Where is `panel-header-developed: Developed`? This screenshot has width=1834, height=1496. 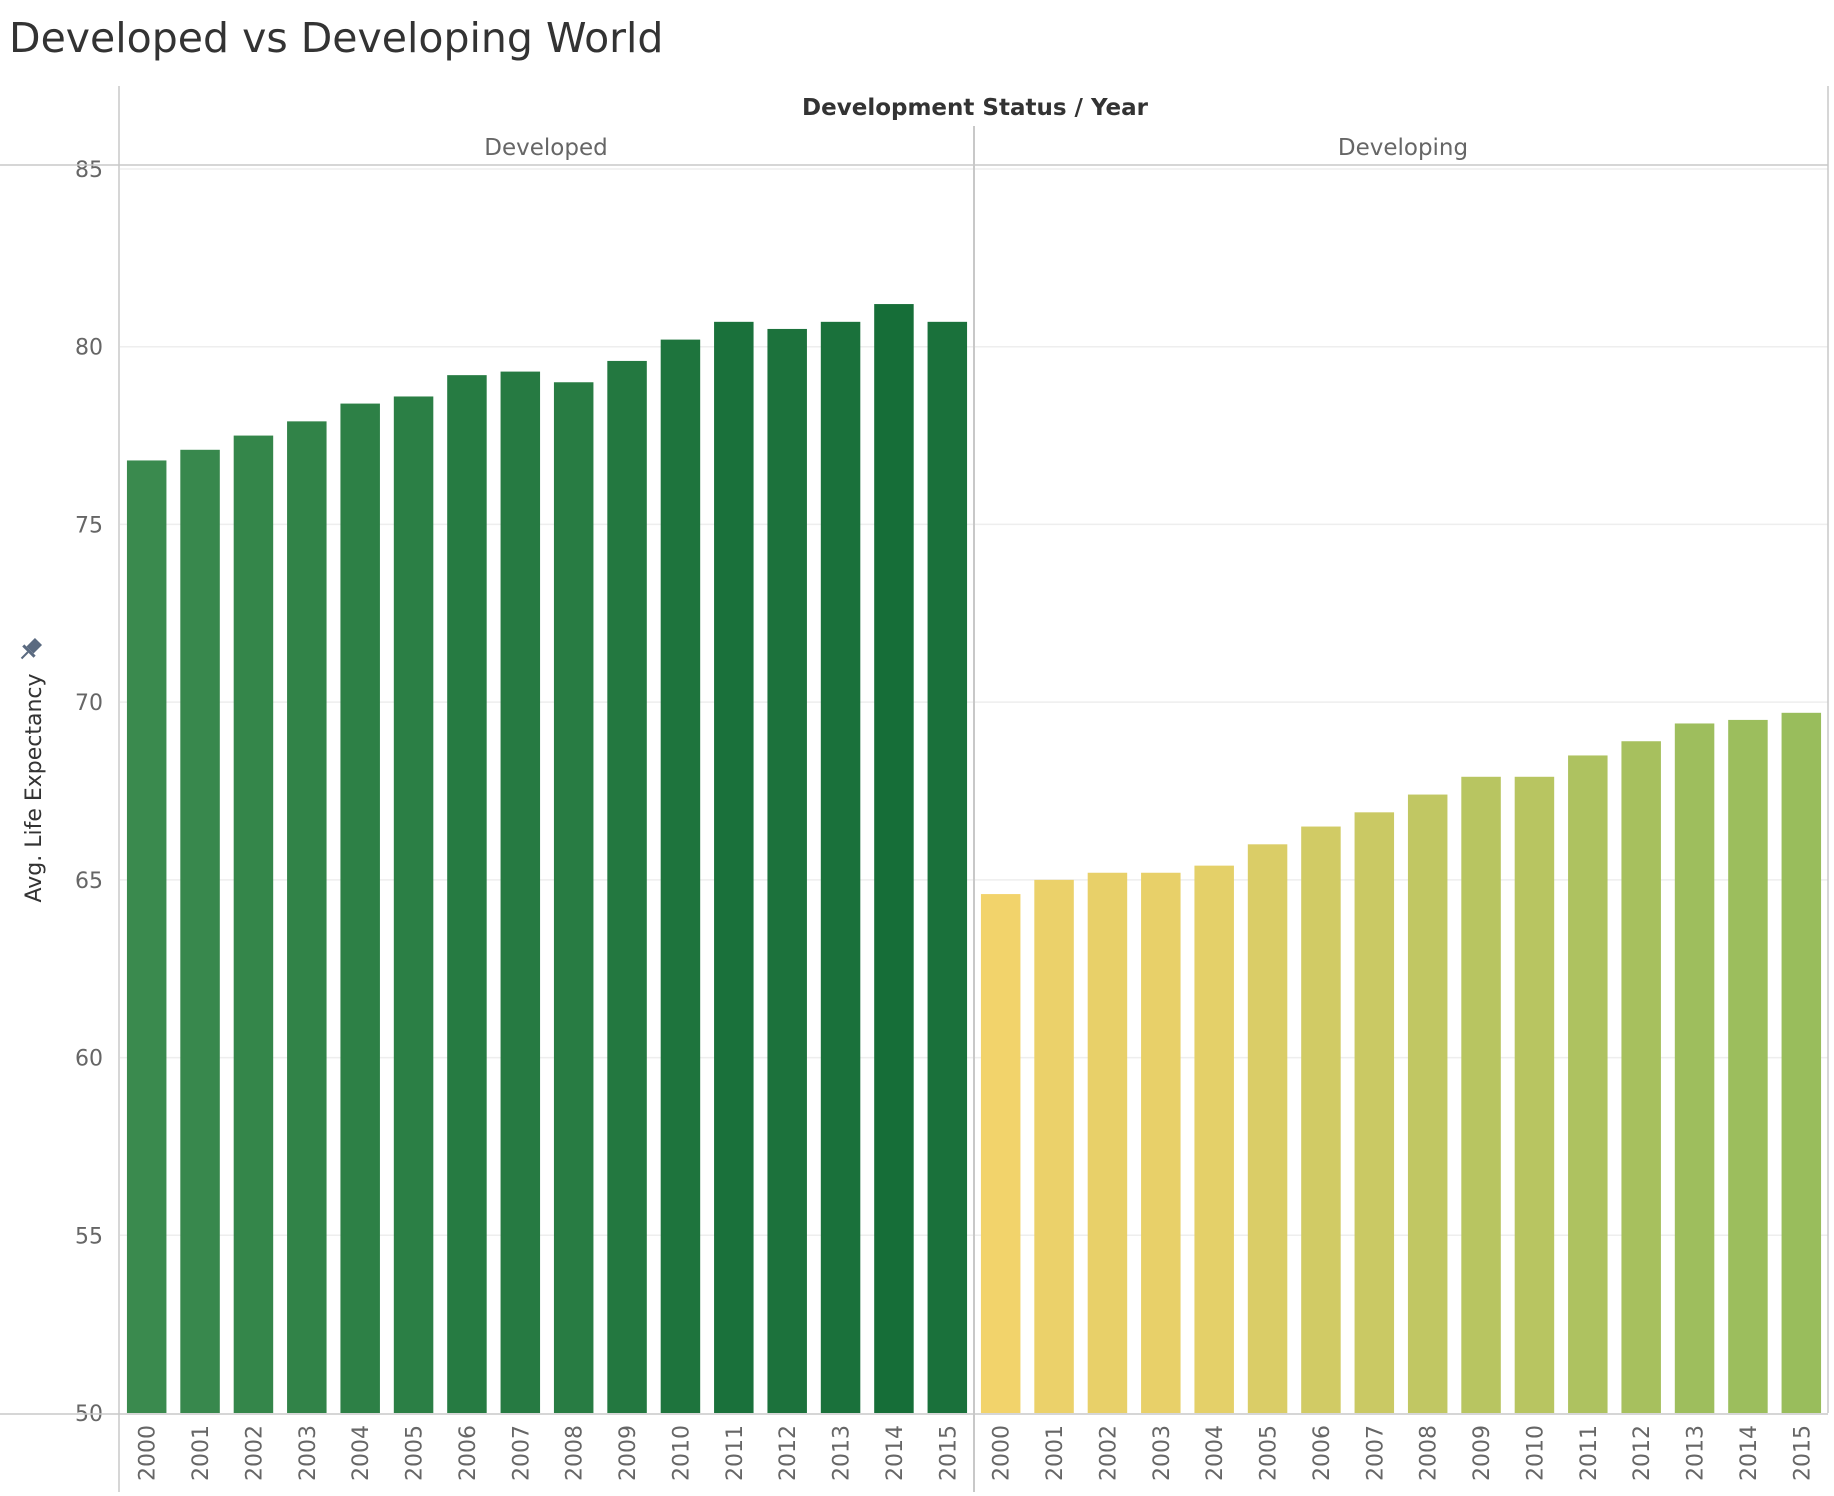
panel-header-developed: Developed is located at coordinates (545, 148).